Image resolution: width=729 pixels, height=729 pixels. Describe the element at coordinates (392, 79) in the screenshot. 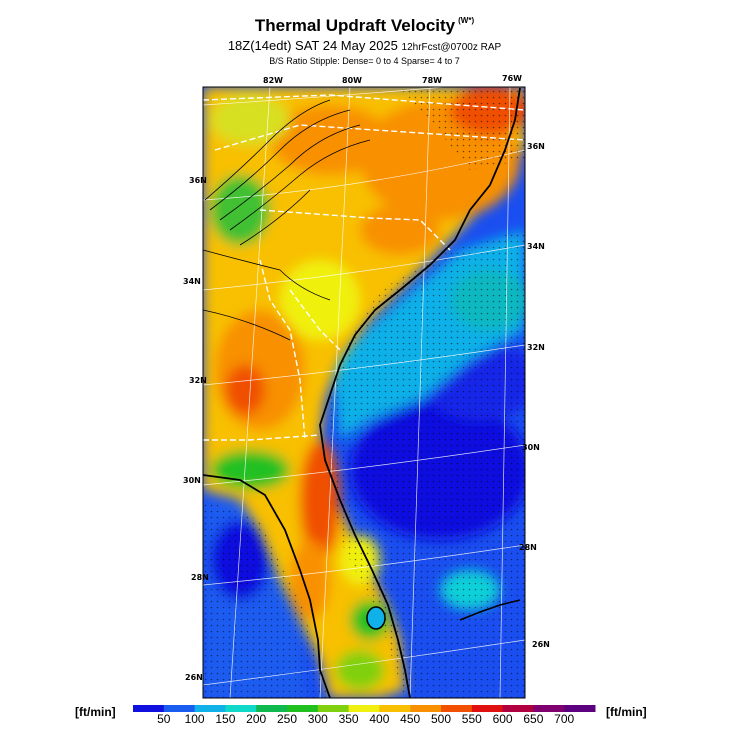

I see `lon-labels: 82W 80W 78W 76W` at that location.